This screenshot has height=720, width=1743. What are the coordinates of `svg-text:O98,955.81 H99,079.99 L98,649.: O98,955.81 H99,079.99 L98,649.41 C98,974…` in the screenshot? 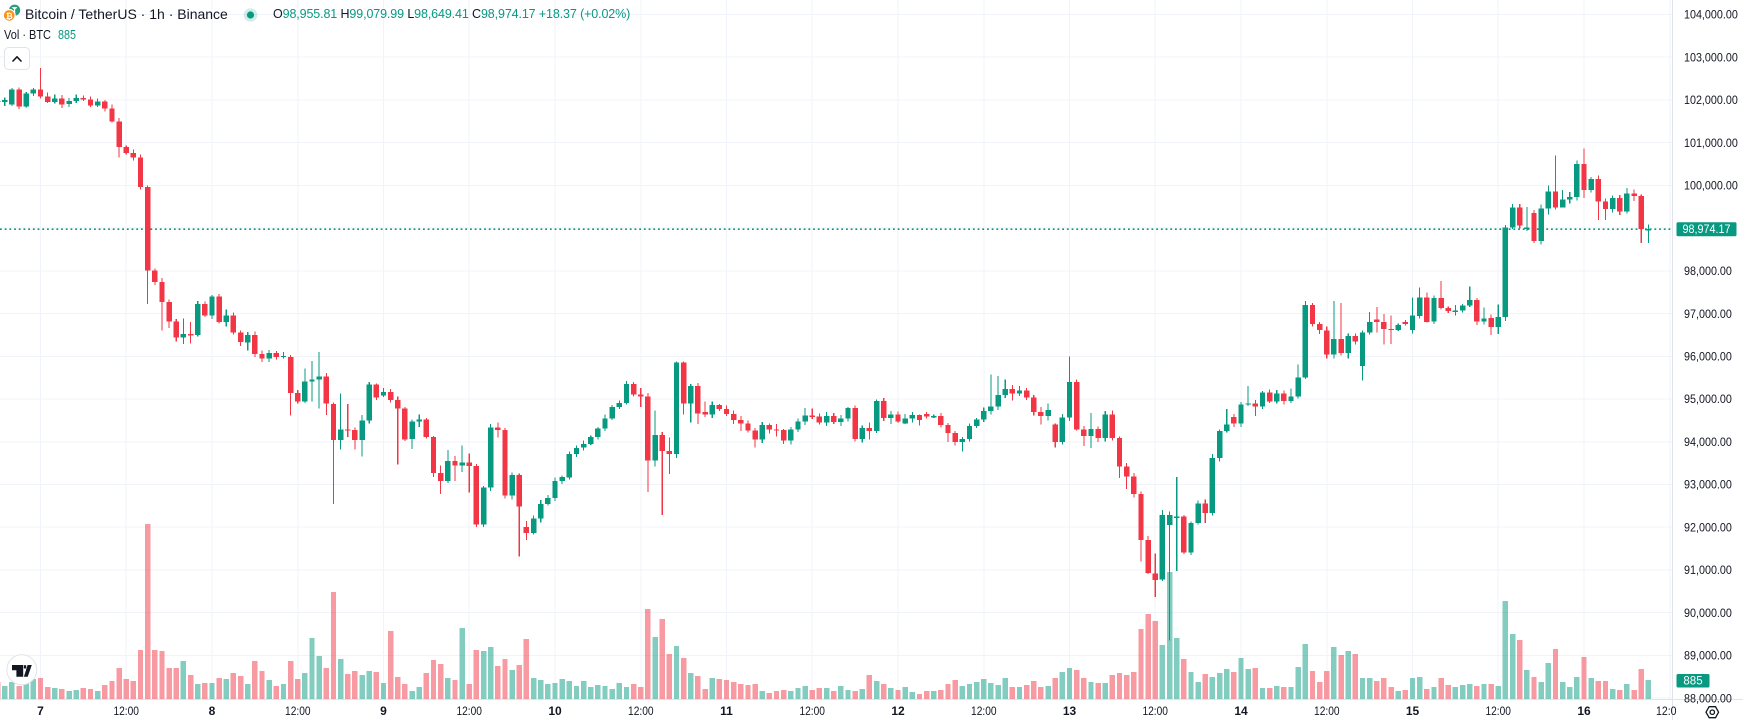 It's located at (451, 14).